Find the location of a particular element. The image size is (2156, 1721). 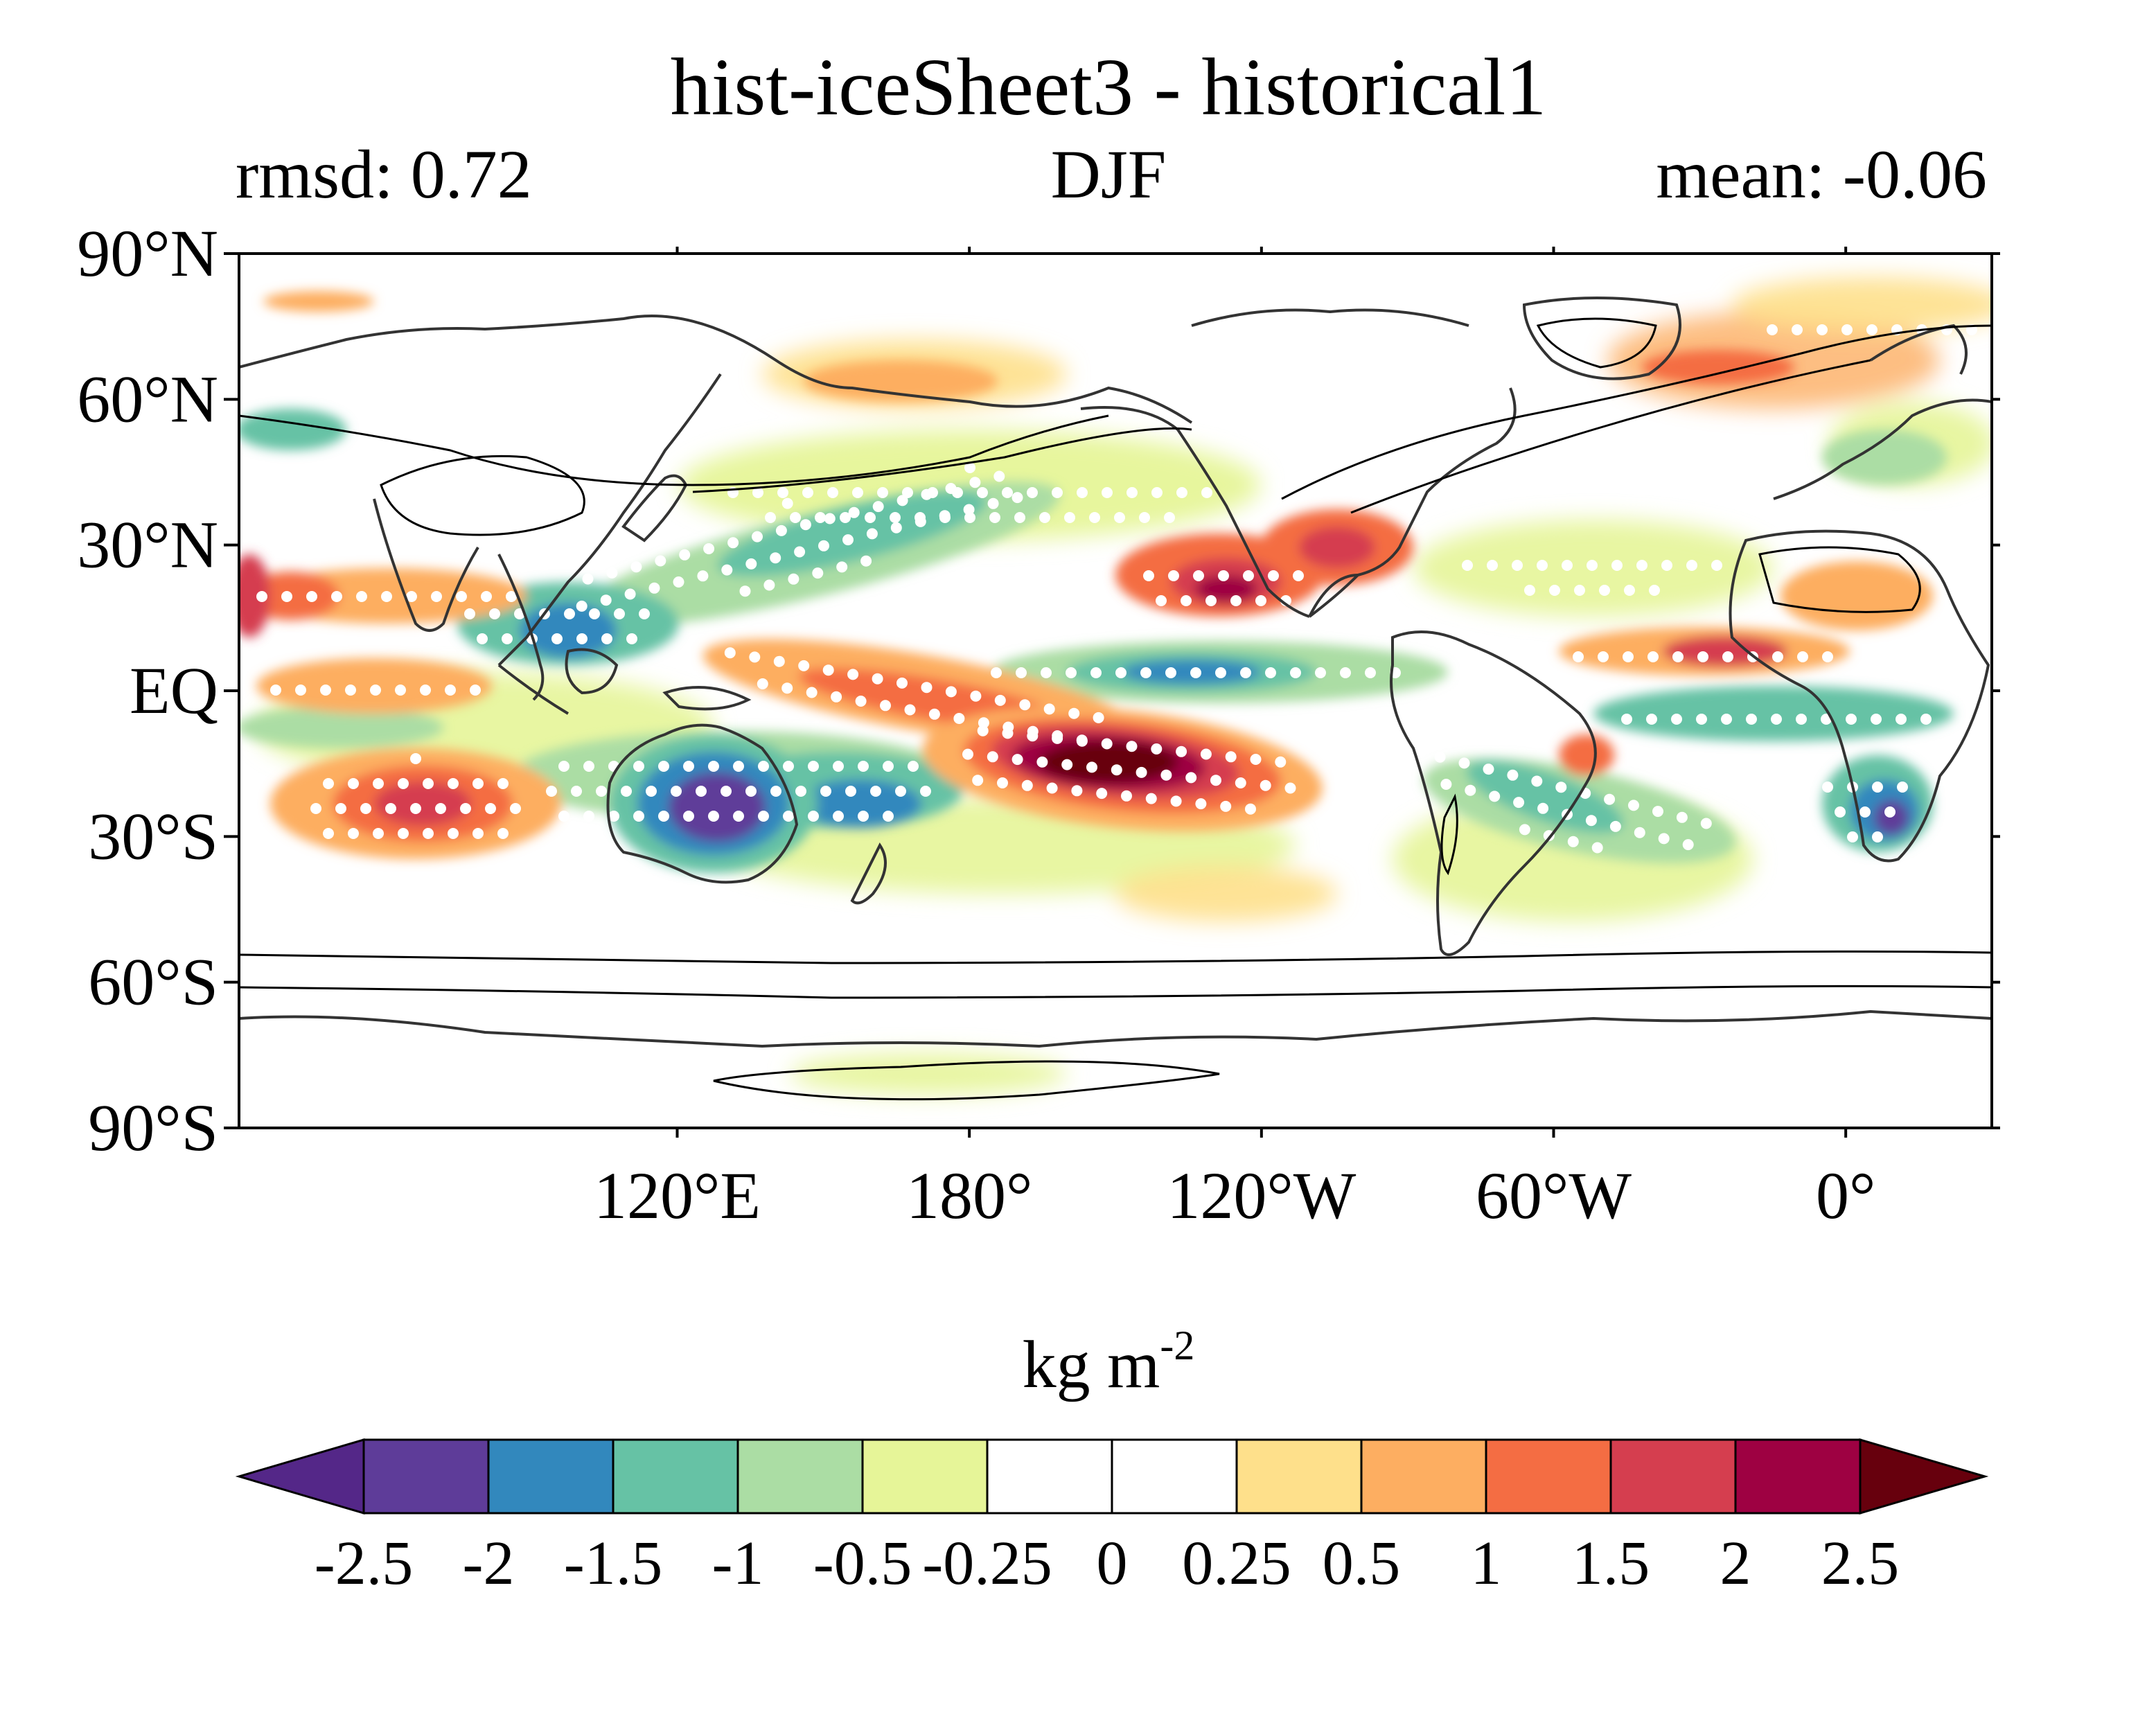

stat-mean: mean: -0.06 is located at coordinates (1821, 174).